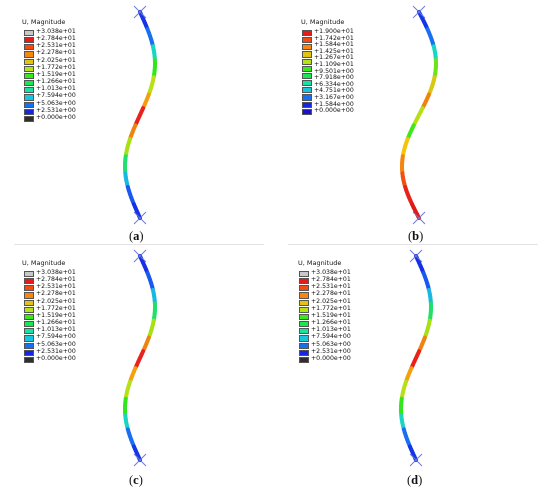 The height and width of the screenshot is (491, 550). Describe the element at coordinates (413, 244) in the screenshot. I see `divider` at that location.